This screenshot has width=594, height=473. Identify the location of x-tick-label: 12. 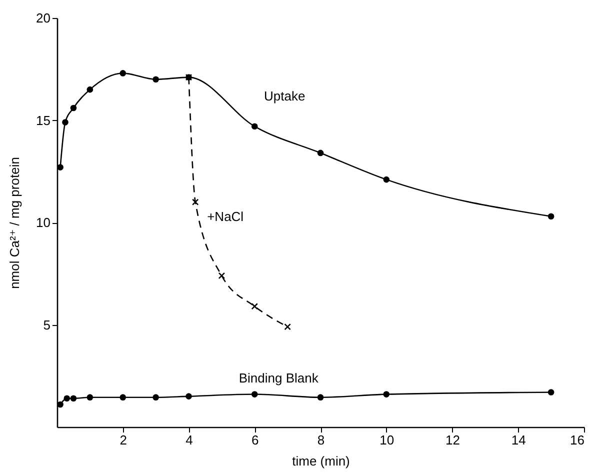
(453, 440).